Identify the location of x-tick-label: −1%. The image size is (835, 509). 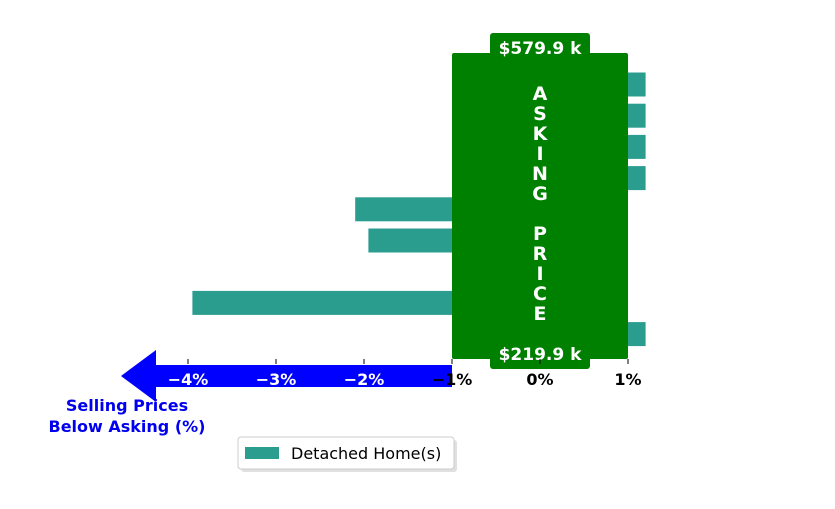
(452, 379).